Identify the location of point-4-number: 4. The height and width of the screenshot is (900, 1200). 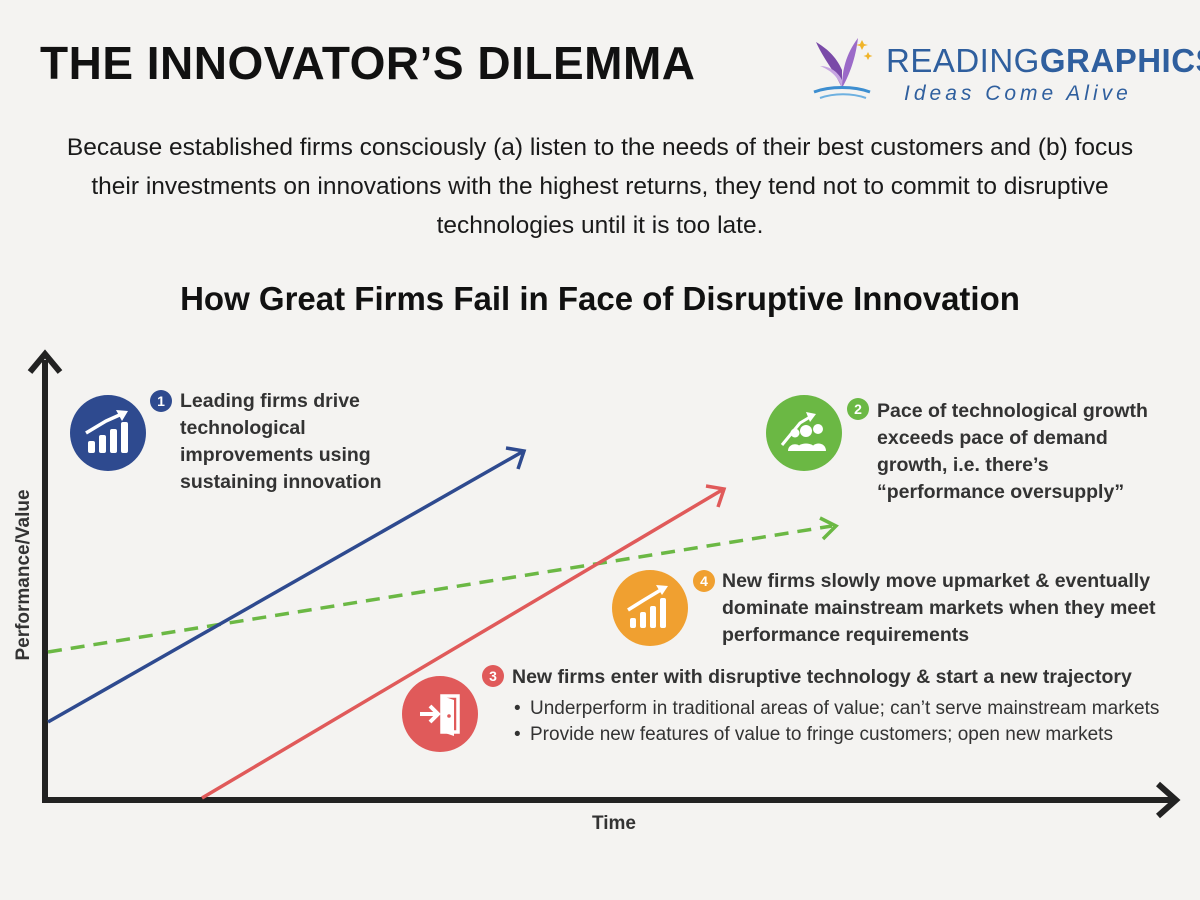
(704, 581).